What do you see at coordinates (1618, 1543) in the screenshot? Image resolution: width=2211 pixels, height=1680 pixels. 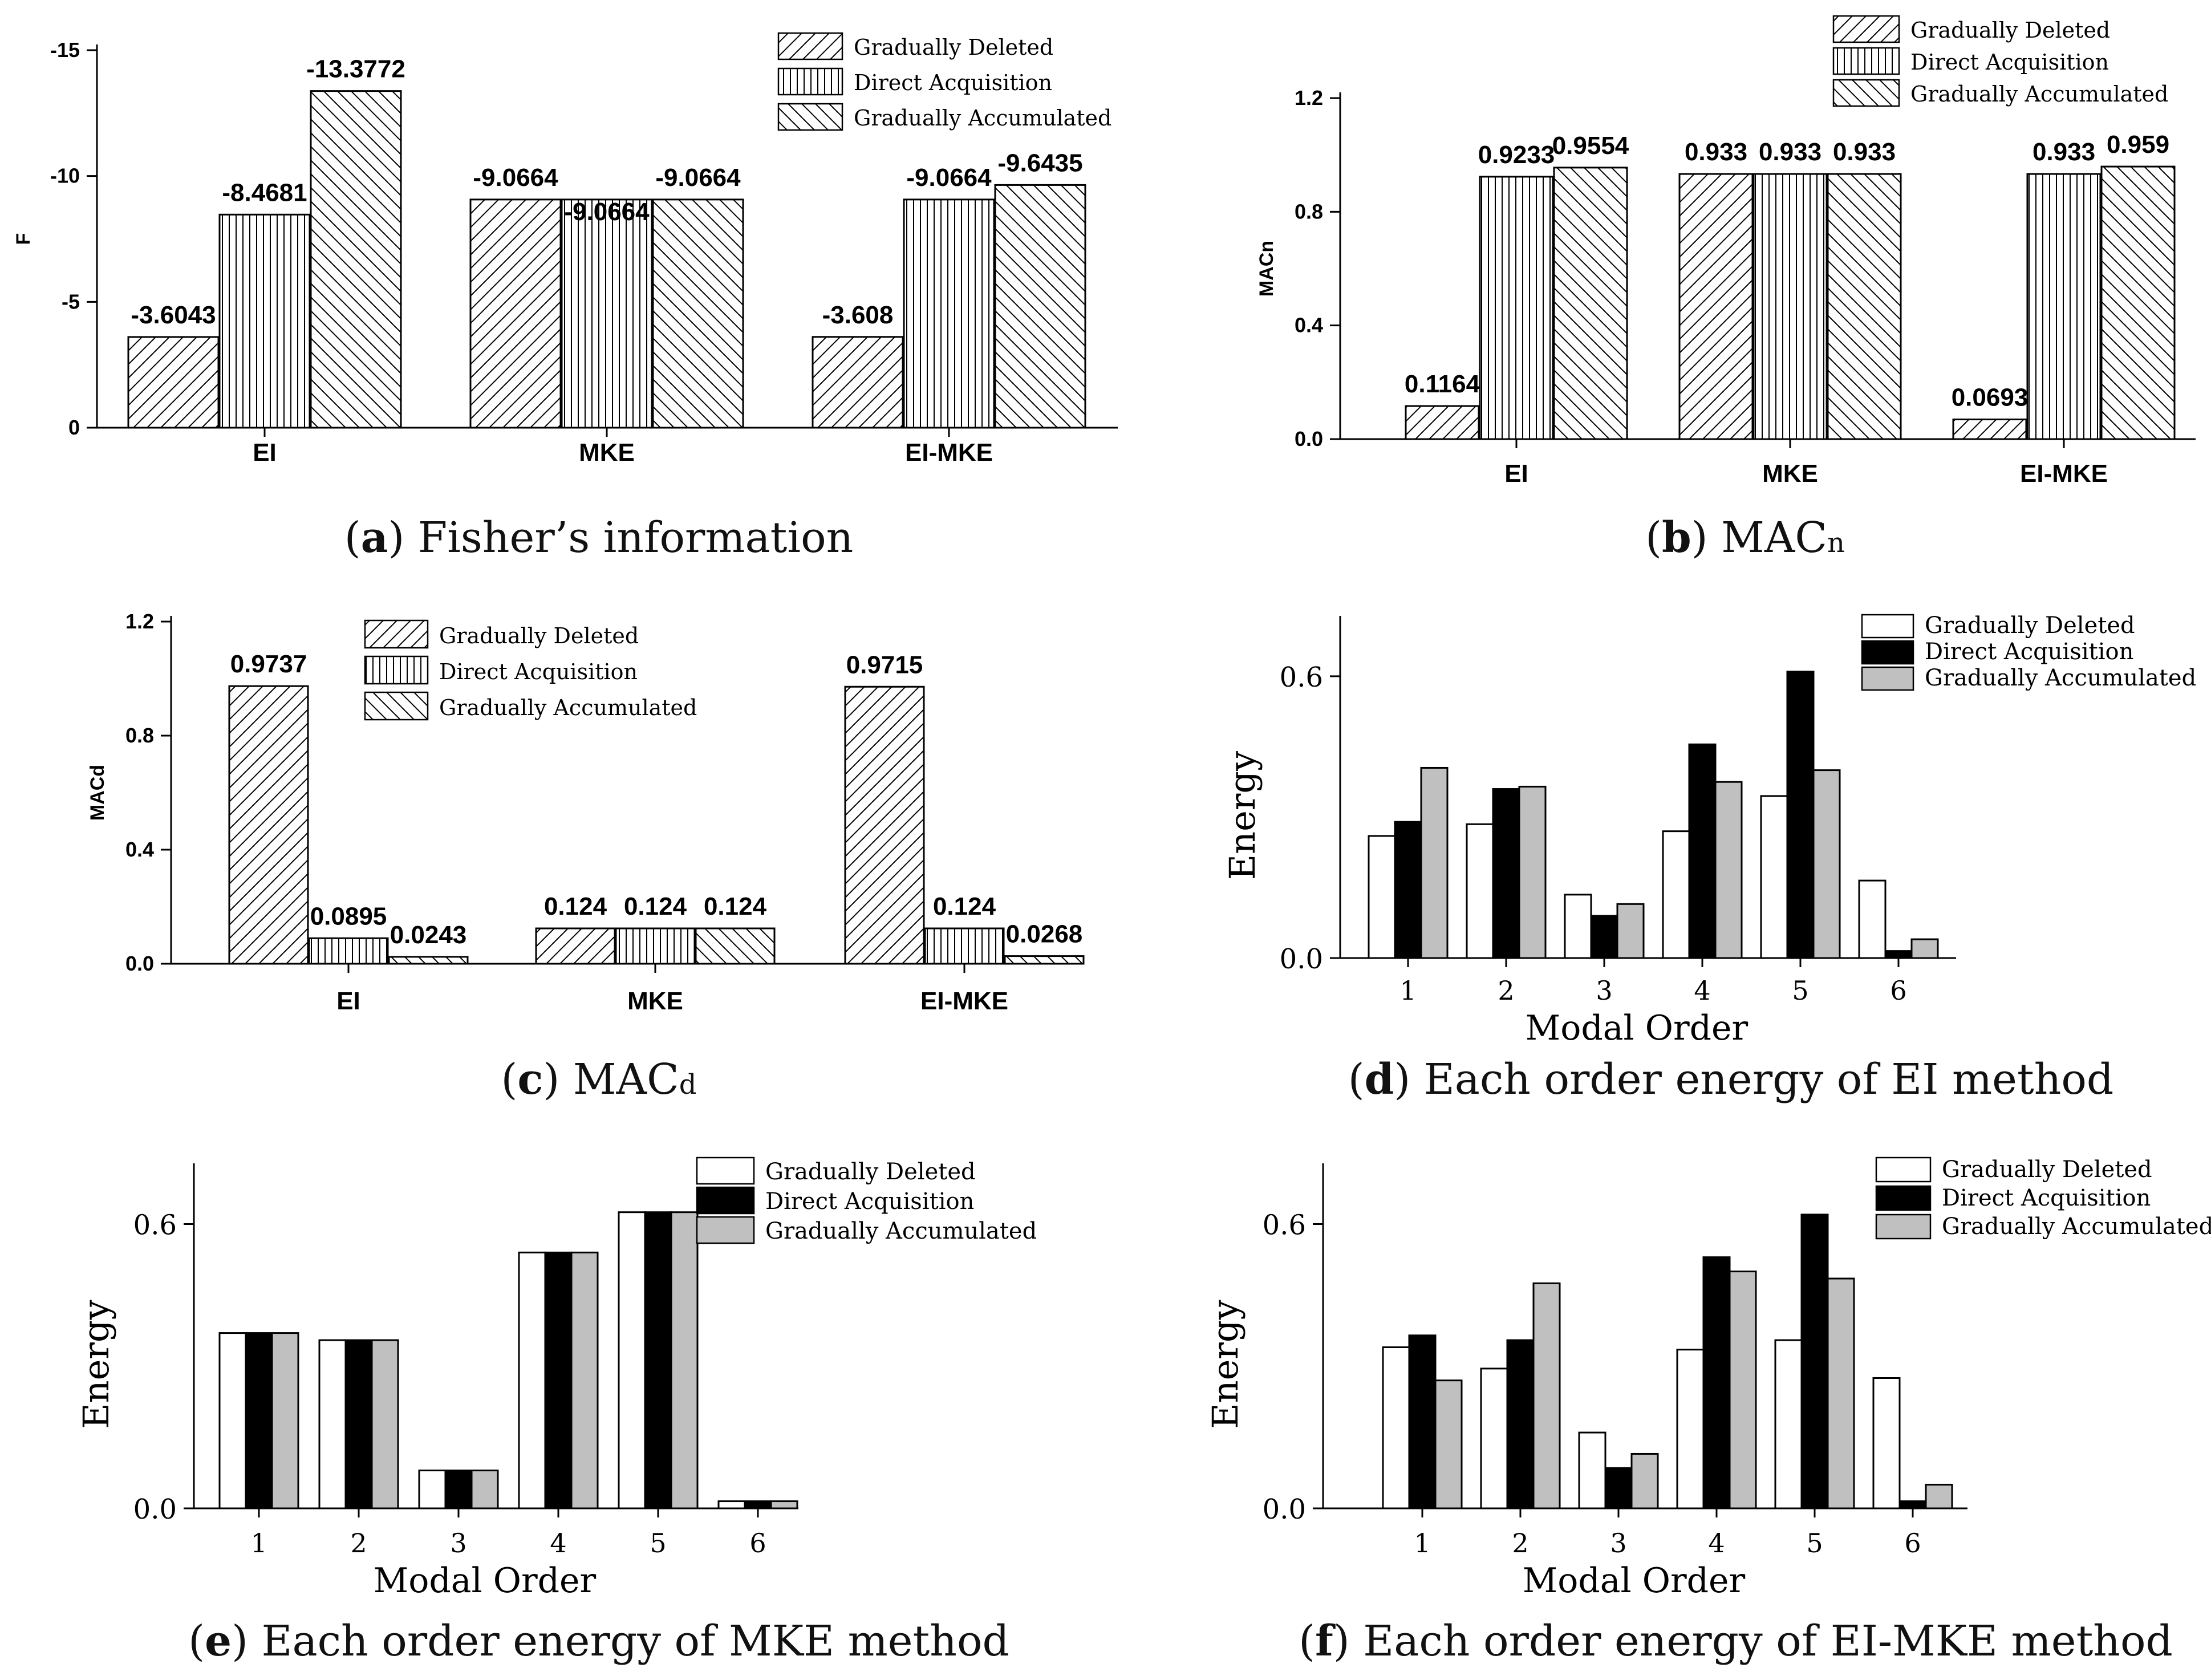 I see `x-tick-label: 3` at bounding box center [1618, 1543].